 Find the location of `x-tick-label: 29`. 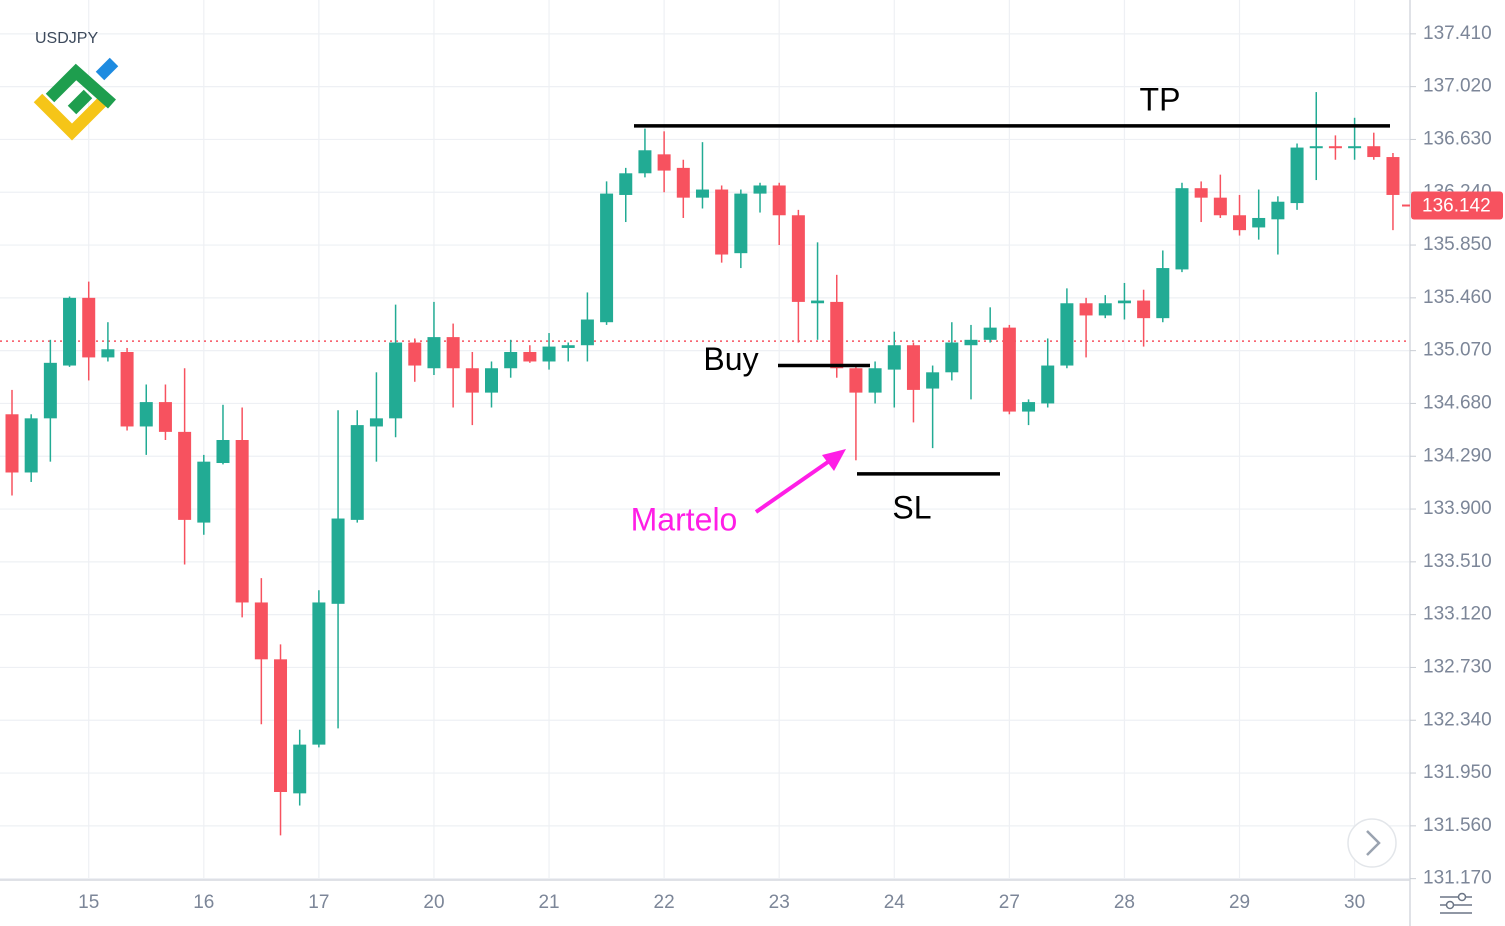

x-tick-label: 29 is located at coordinates (1239, 902).